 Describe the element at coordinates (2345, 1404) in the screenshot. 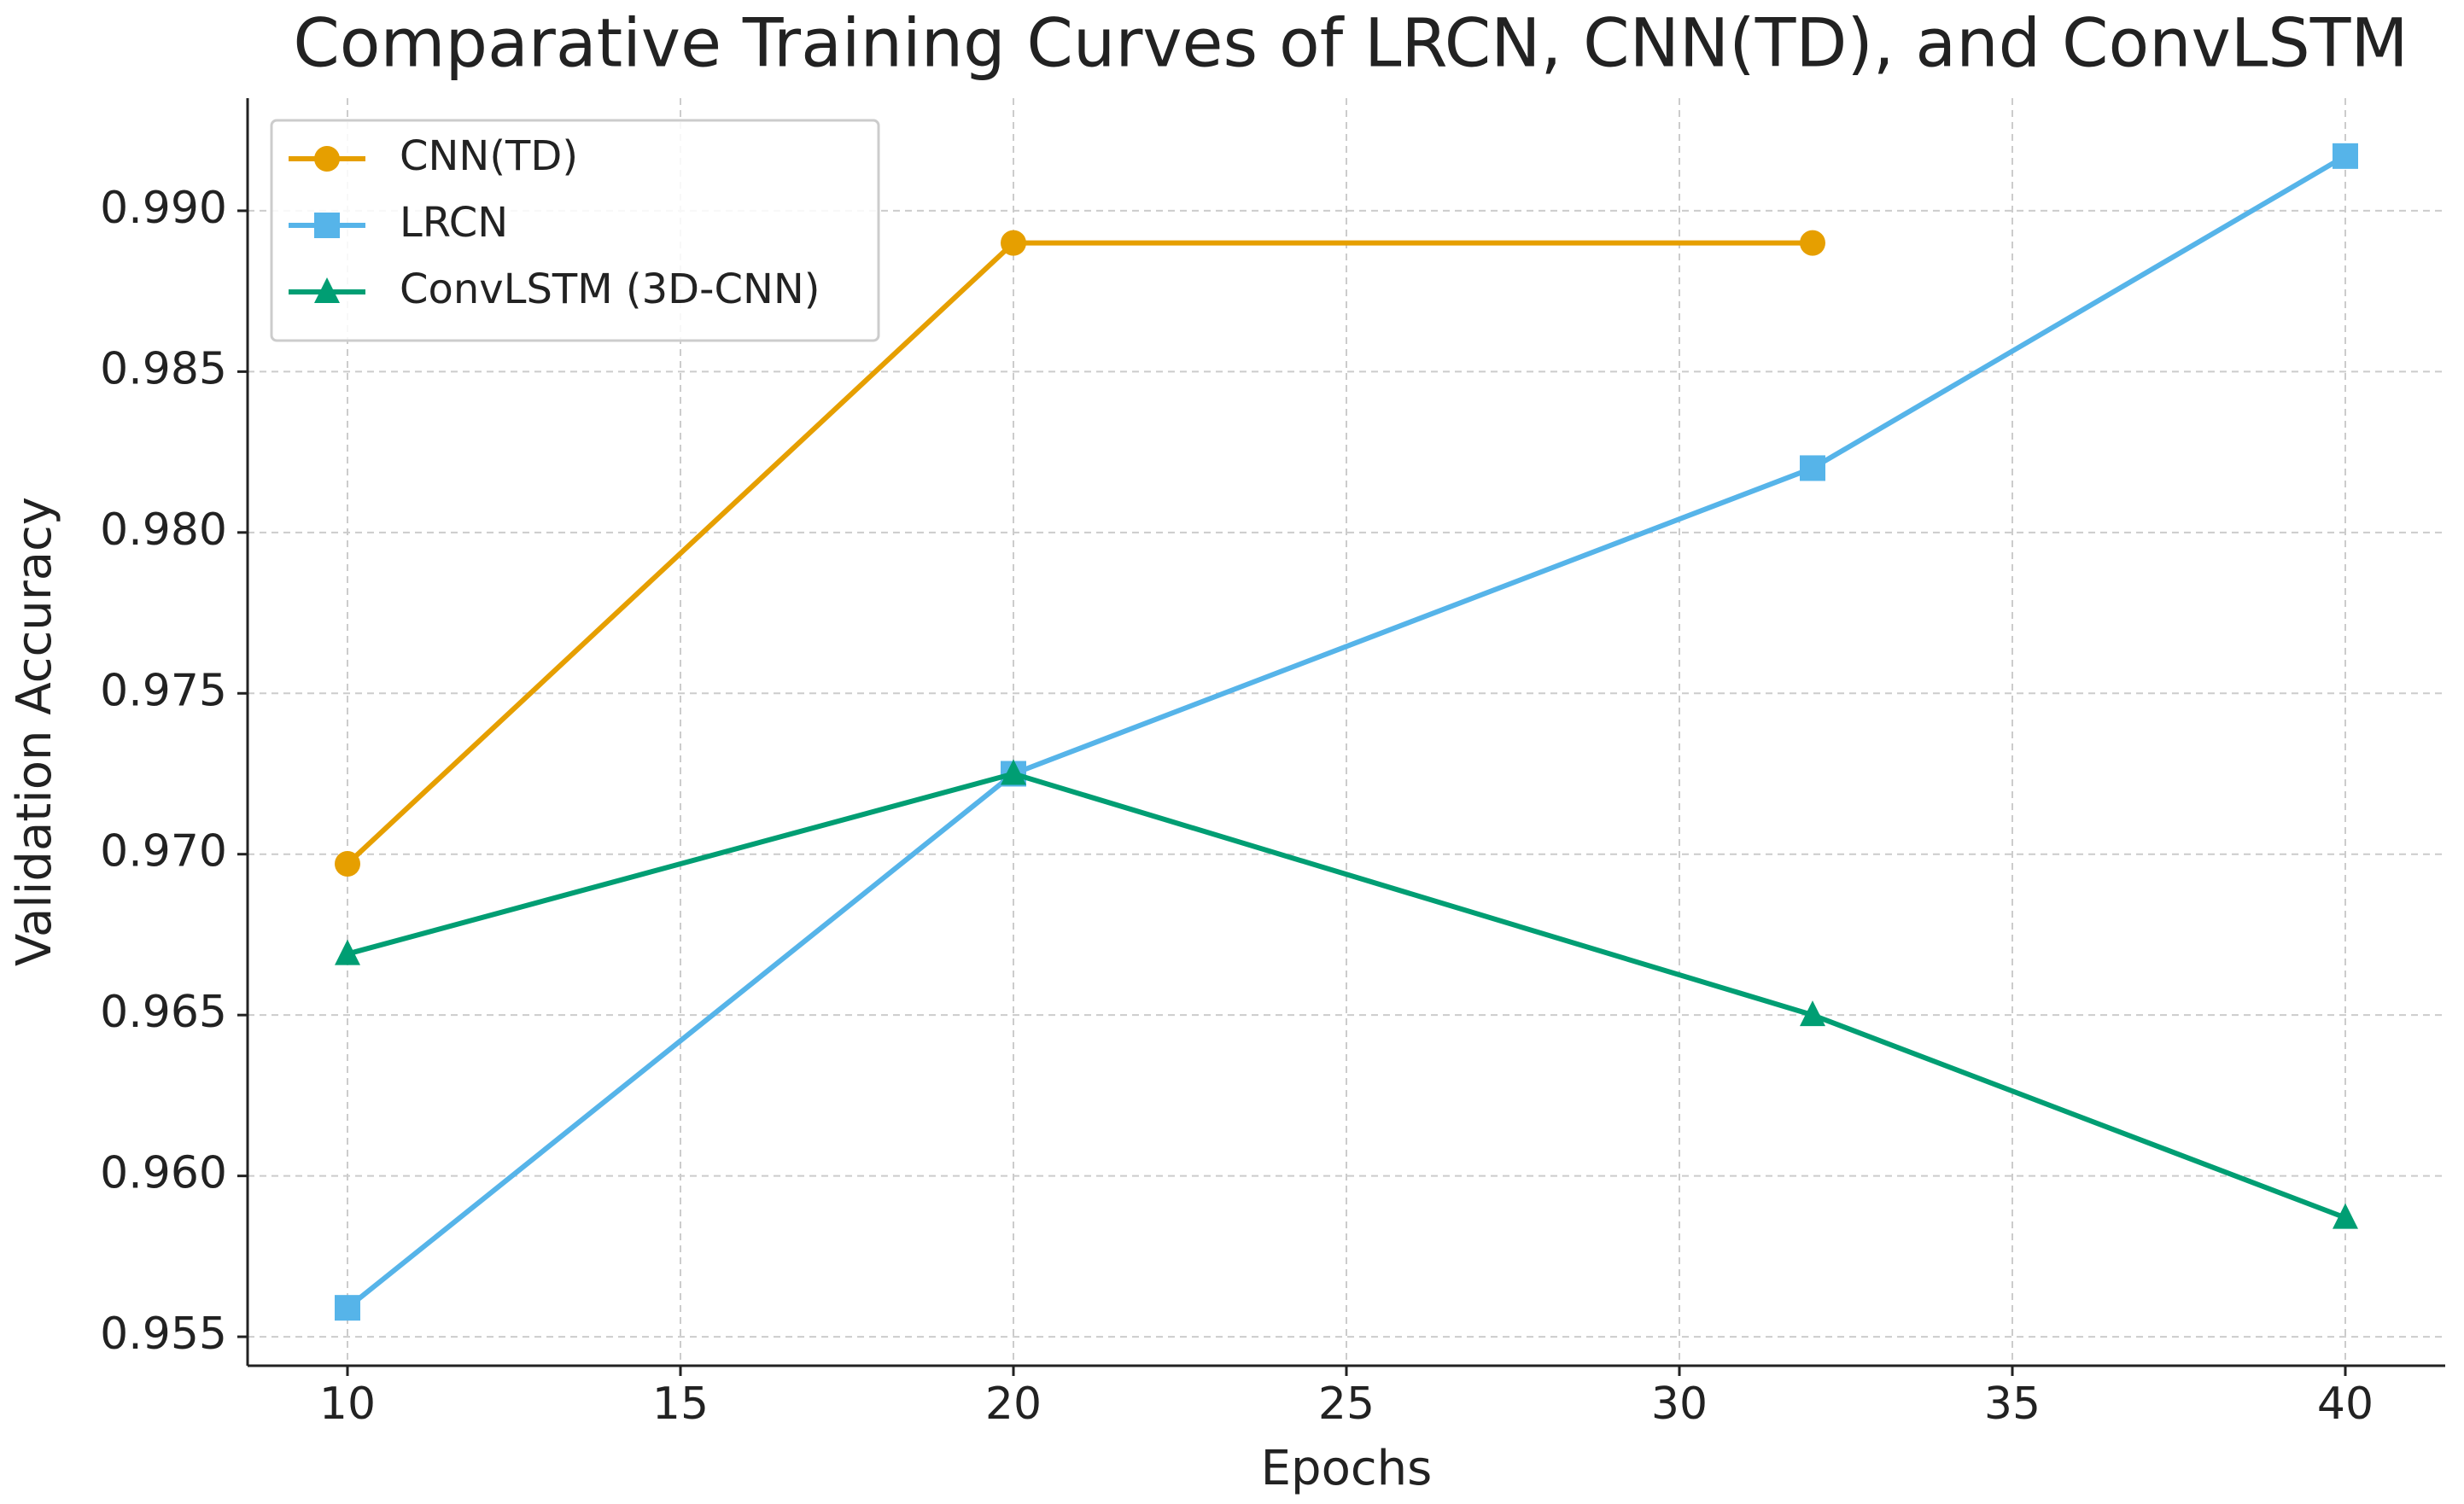

I see `x-tick-label: 40` at that location.